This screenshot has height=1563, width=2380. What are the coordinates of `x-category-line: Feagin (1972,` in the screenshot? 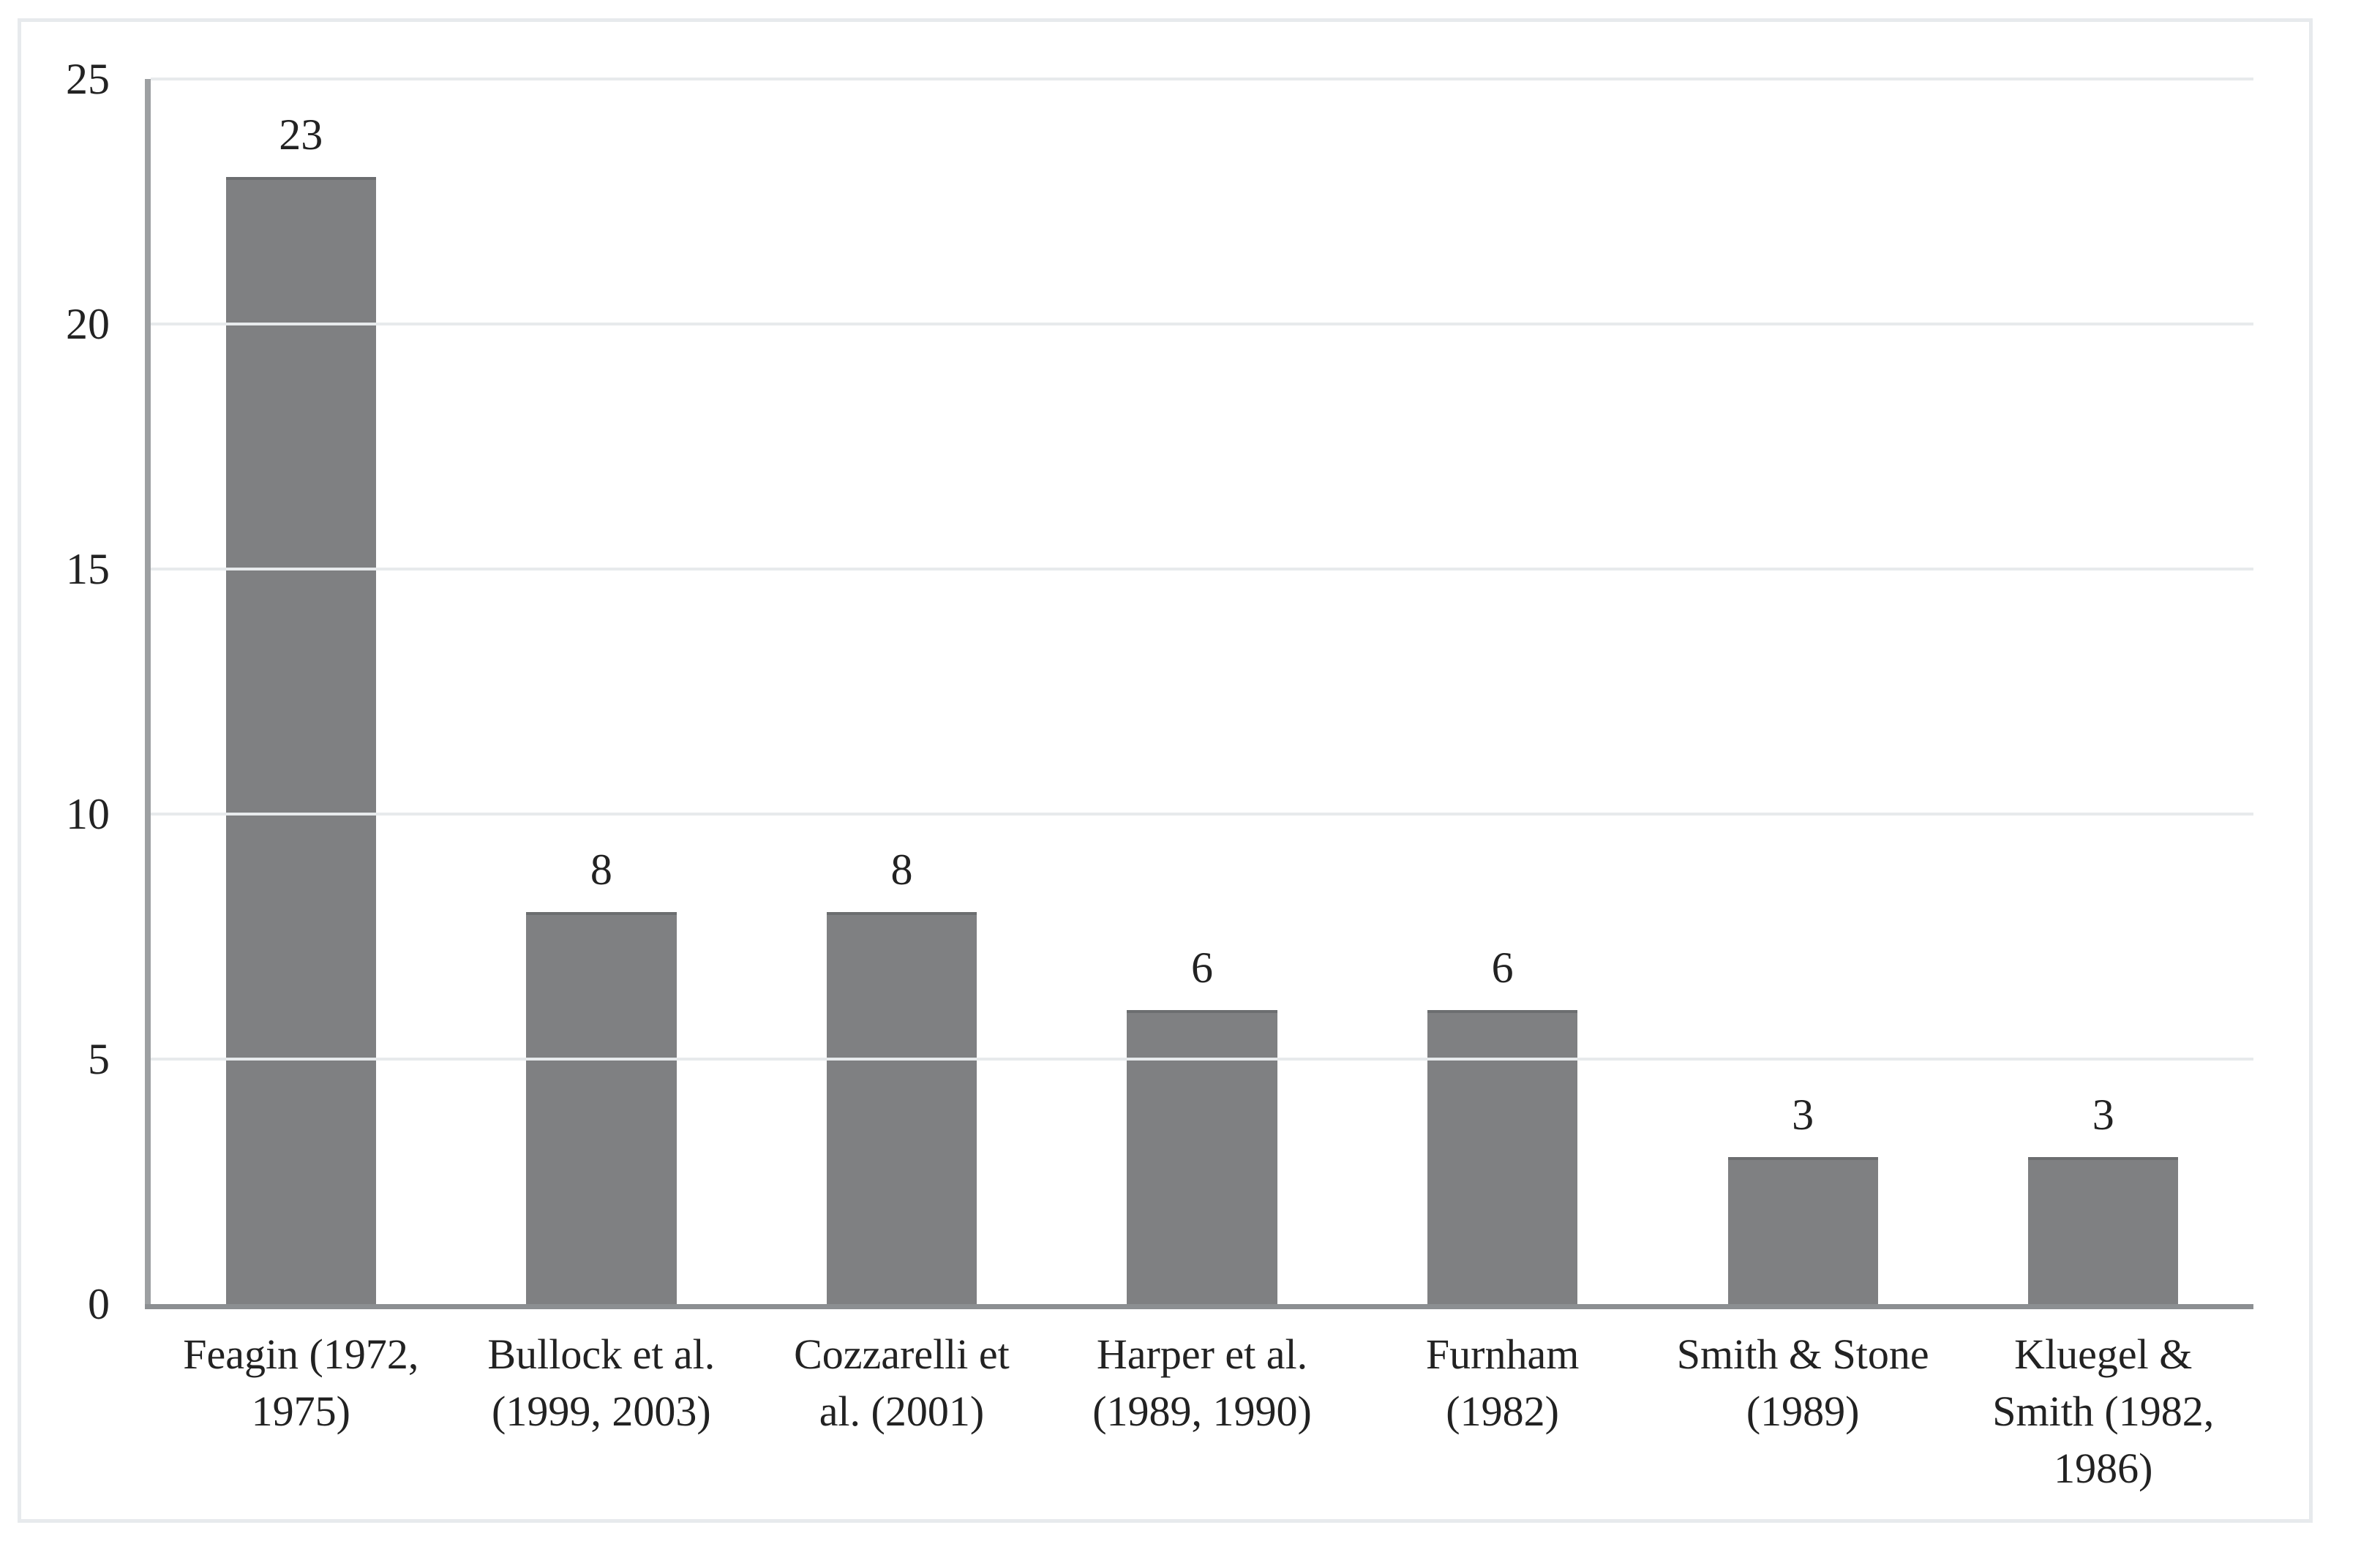 It's located at (301, 1354).